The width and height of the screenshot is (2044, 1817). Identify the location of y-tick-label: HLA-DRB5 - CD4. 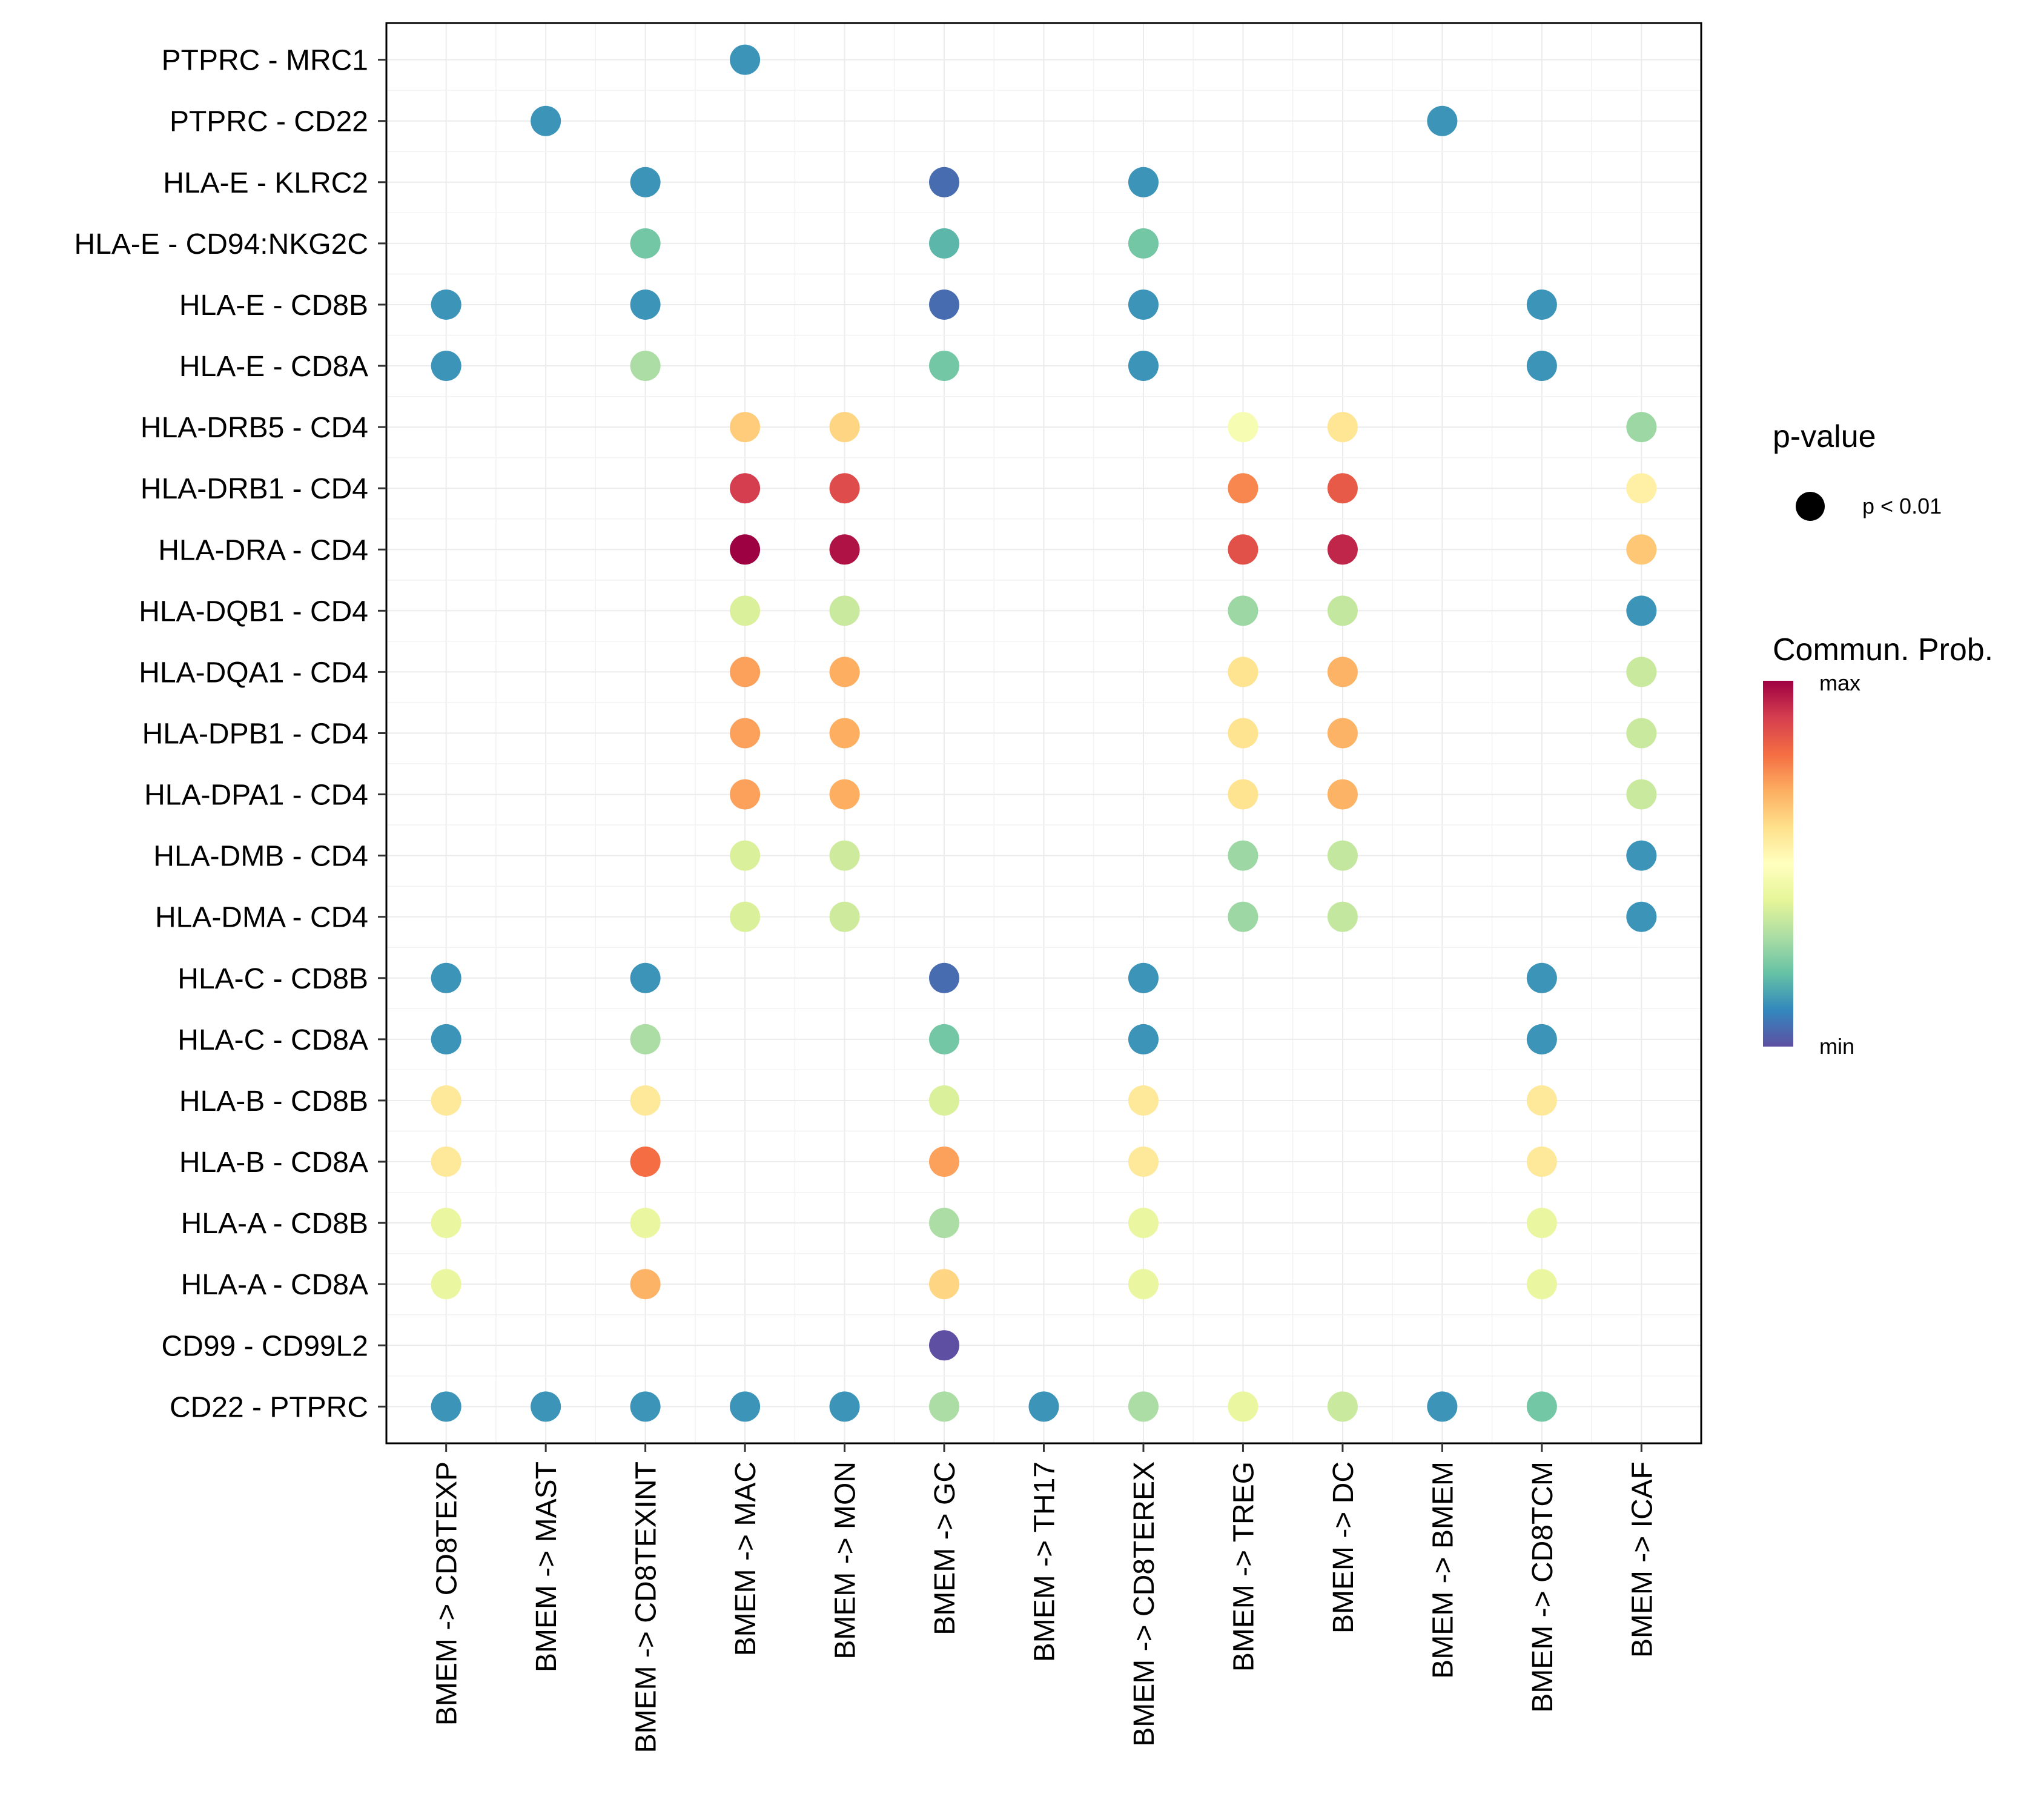
(254, 428).